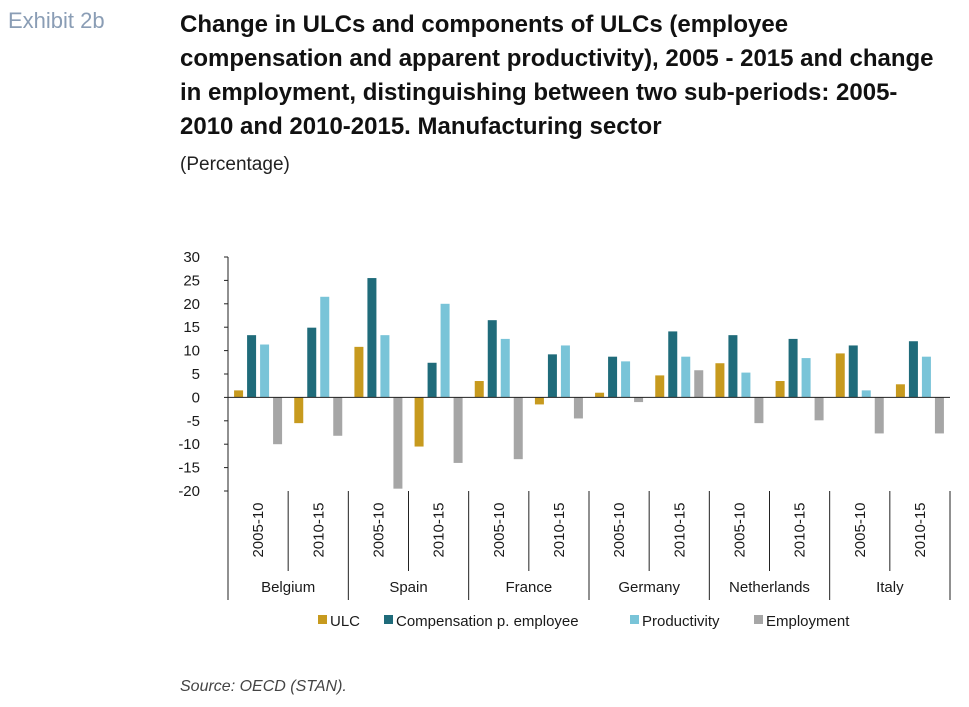  I want to click on y-tick-label: 15, so click(191, 327).